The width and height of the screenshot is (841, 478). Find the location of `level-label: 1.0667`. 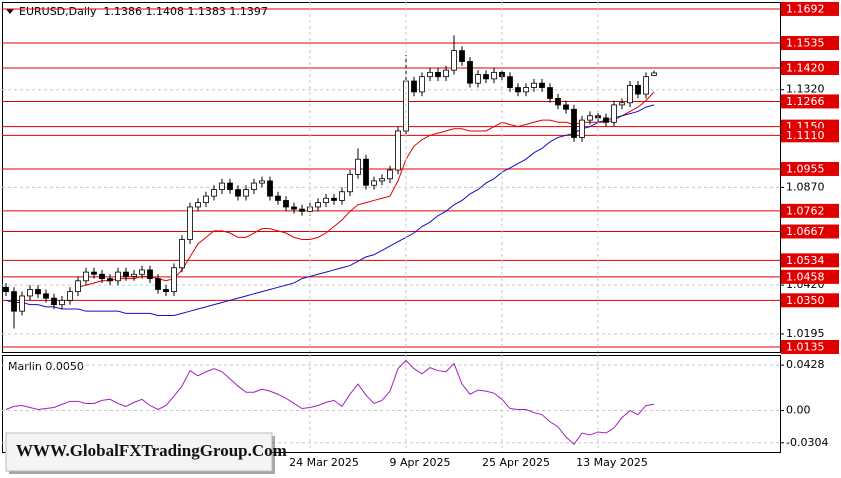

level-label: 1.0667 is located at coordinates (805, 231).